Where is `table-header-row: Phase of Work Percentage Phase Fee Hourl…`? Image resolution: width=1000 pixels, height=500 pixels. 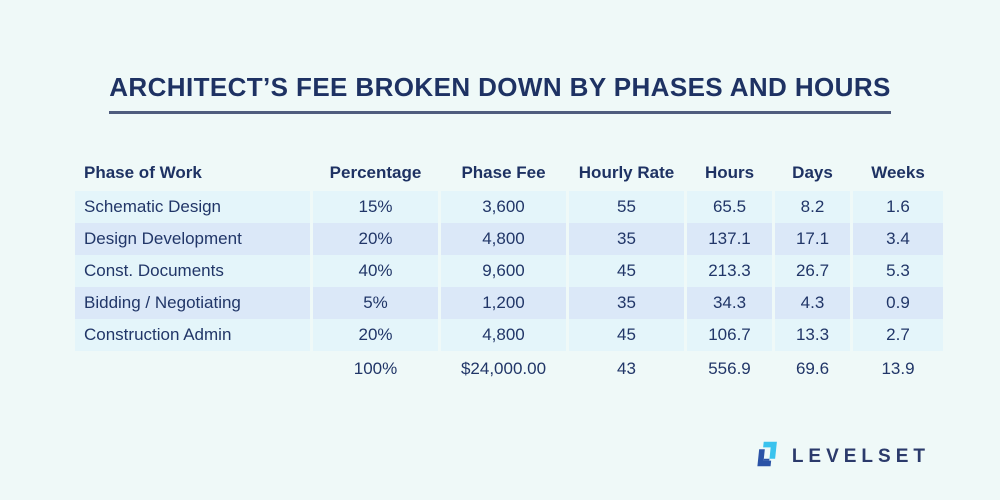 table-header-row: Phase of Work Percentage Phase Fee Hourl… is located at coordinates (500, 174).